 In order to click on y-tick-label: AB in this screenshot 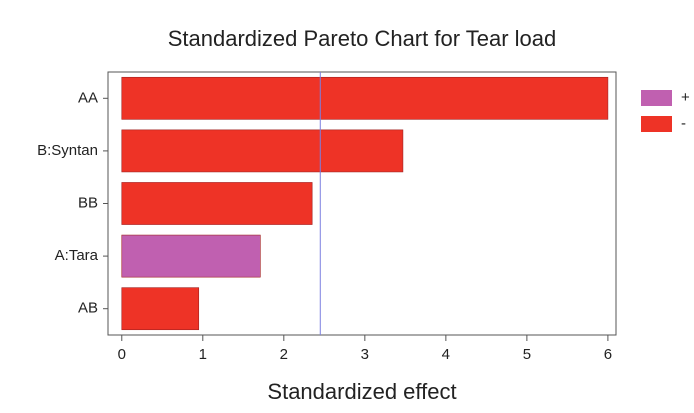, I will do `click(88, 308)`.